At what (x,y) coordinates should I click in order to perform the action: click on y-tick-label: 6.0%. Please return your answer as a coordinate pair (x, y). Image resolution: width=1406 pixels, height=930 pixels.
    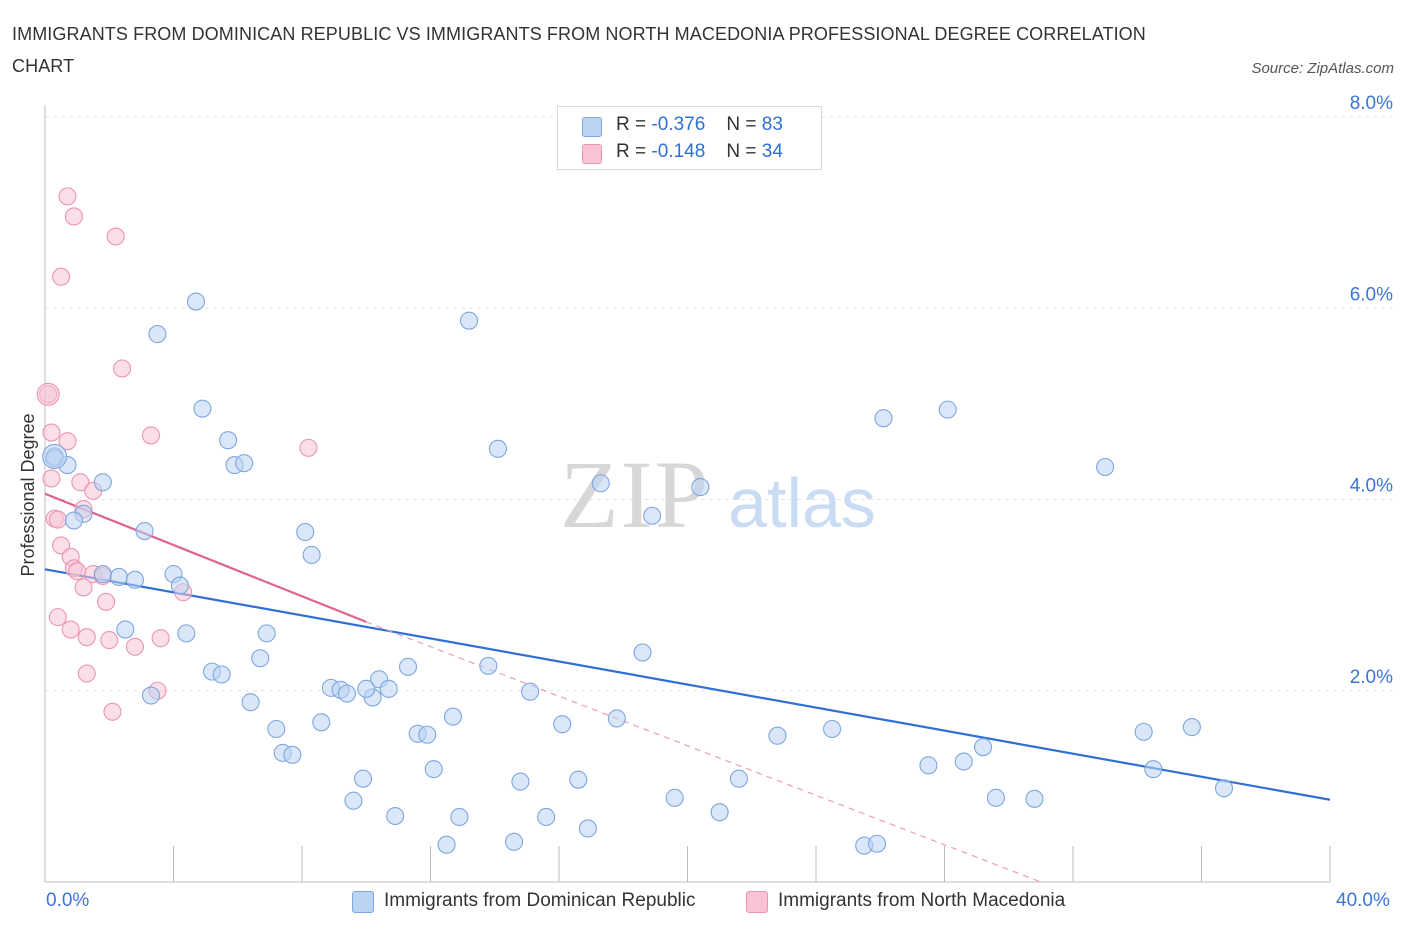
    Looking at the image, I should click on (1371, 294).